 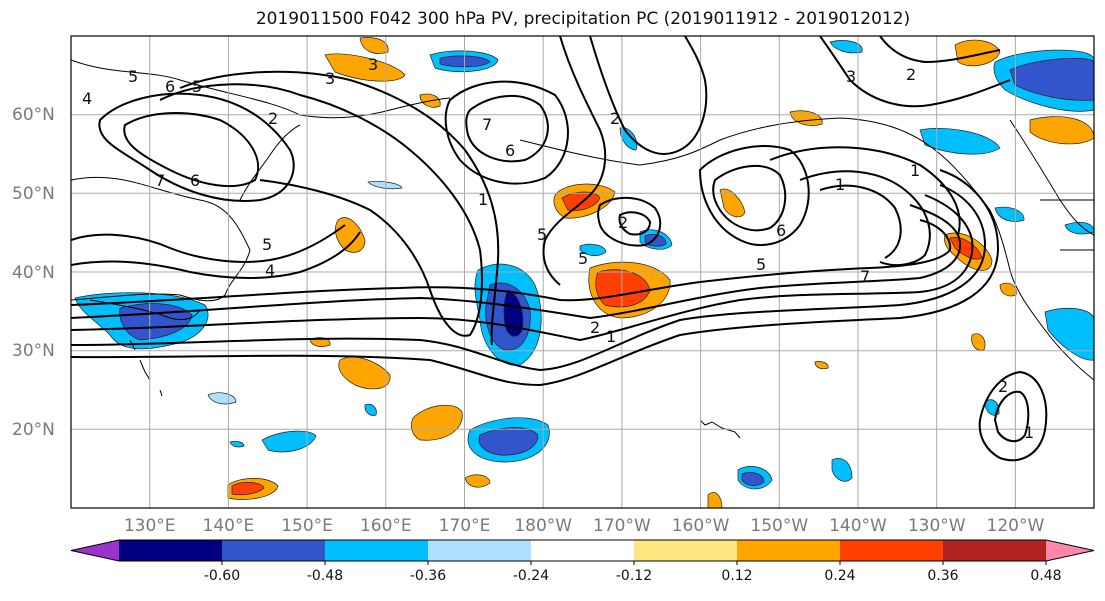 I want to click on anomaly-west-neg, so click(x=1069, y=334).